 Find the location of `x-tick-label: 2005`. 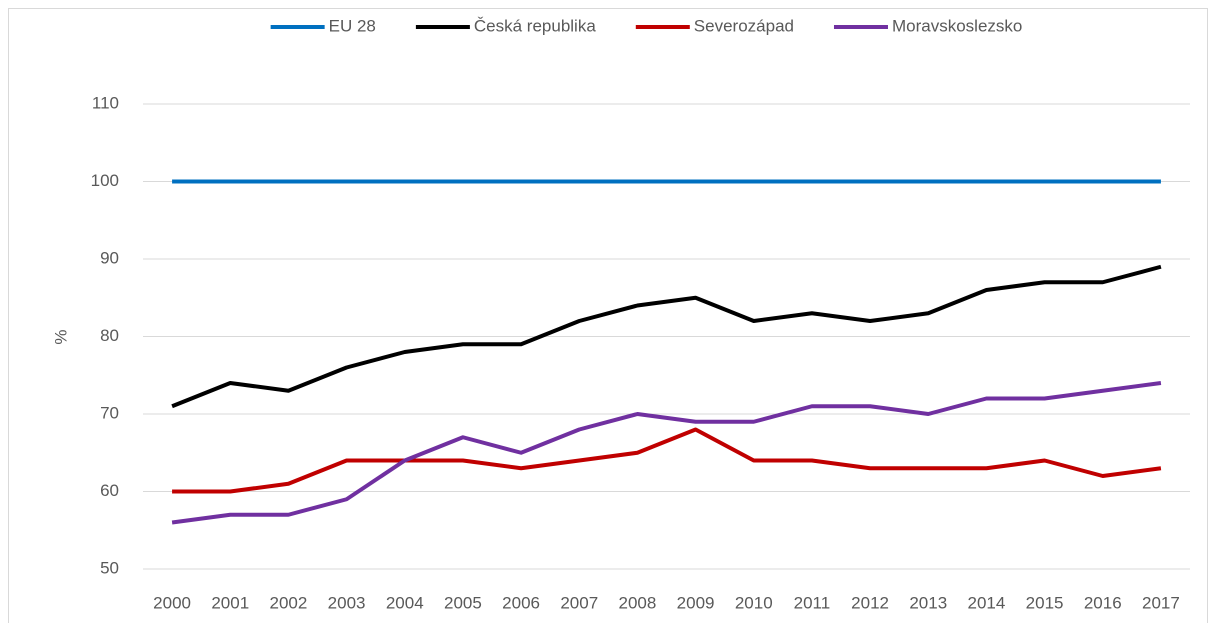

x-tick-label: 2005 is located at coordinates (463, 602).